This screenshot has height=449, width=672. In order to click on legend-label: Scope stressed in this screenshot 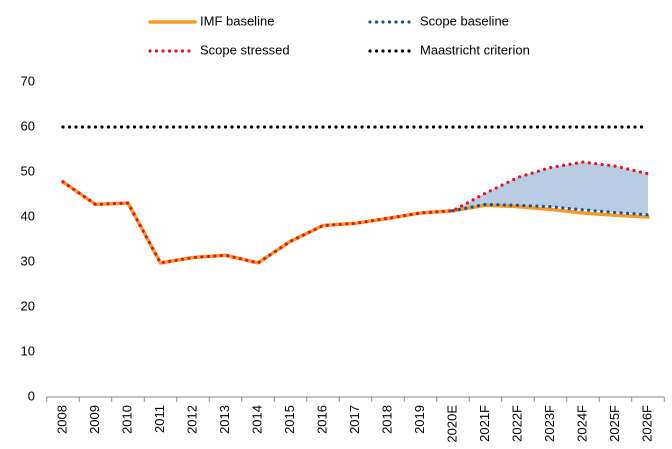, I will do `click(245, 49)`.